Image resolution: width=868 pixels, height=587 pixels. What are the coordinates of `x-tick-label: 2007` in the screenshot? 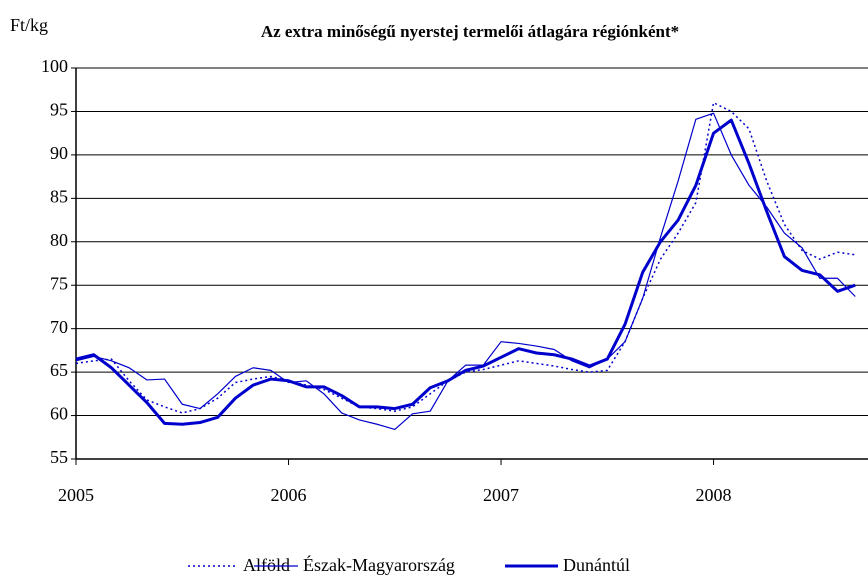 It's located at (501, 495).